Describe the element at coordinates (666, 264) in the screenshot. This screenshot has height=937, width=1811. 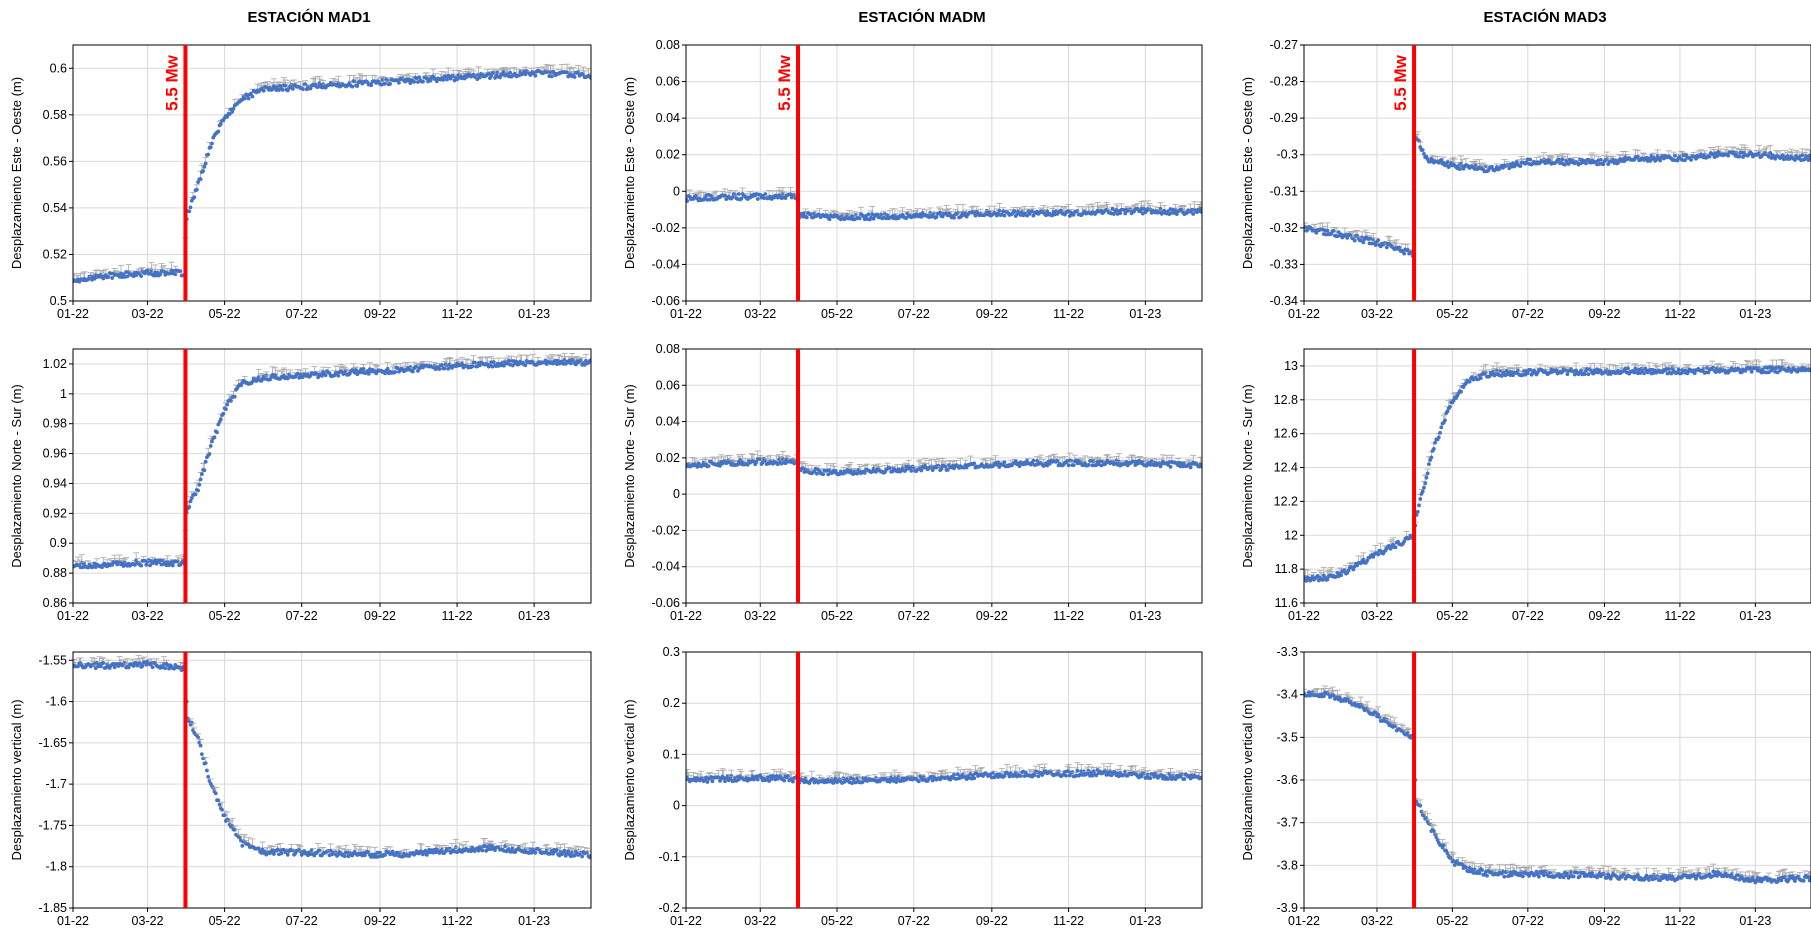
I see `y-tick-label: -0.04` at that location.